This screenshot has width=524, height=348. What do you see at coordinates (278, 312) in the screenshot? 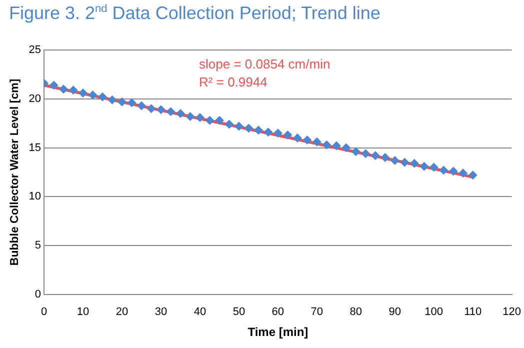
I see `x-tick-label: 60` at bounding box center [278, 312].